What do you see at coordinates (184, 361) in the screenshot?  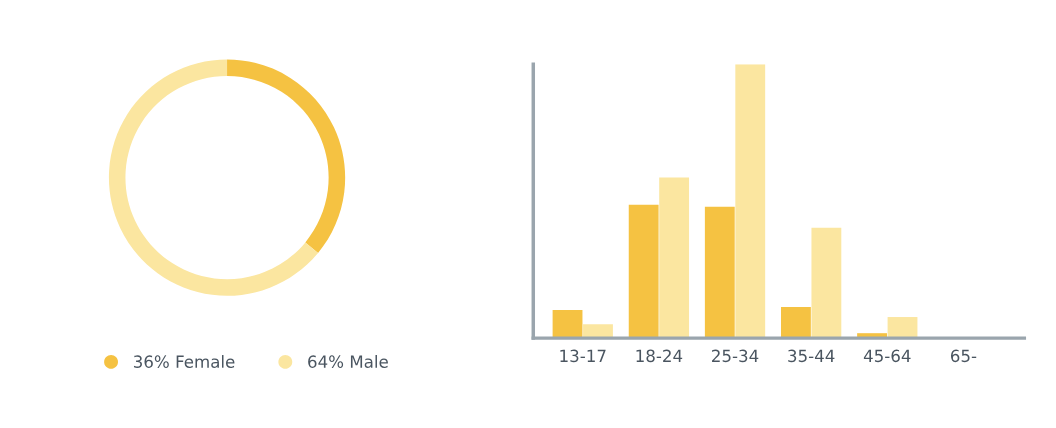 I see `legend-label: 36% Female` at bounding box center [184, 361].